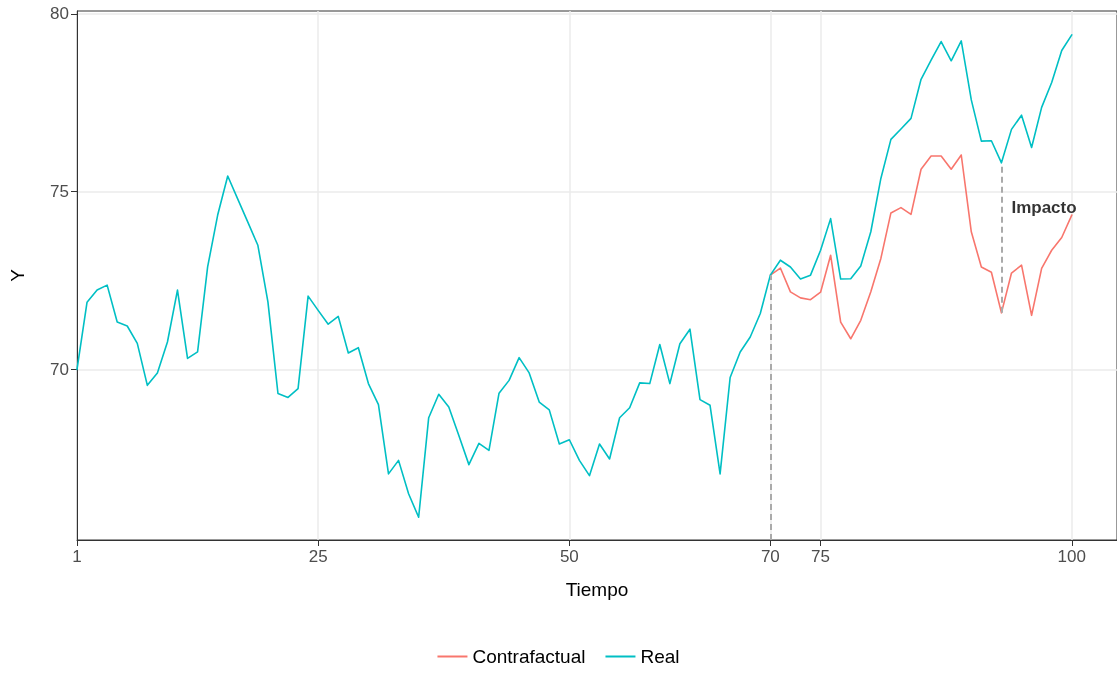  What do you see at coordinates (59, 369) in the screenshot?
I see `y-tick-label: 70` at bounding box center [59, 369].